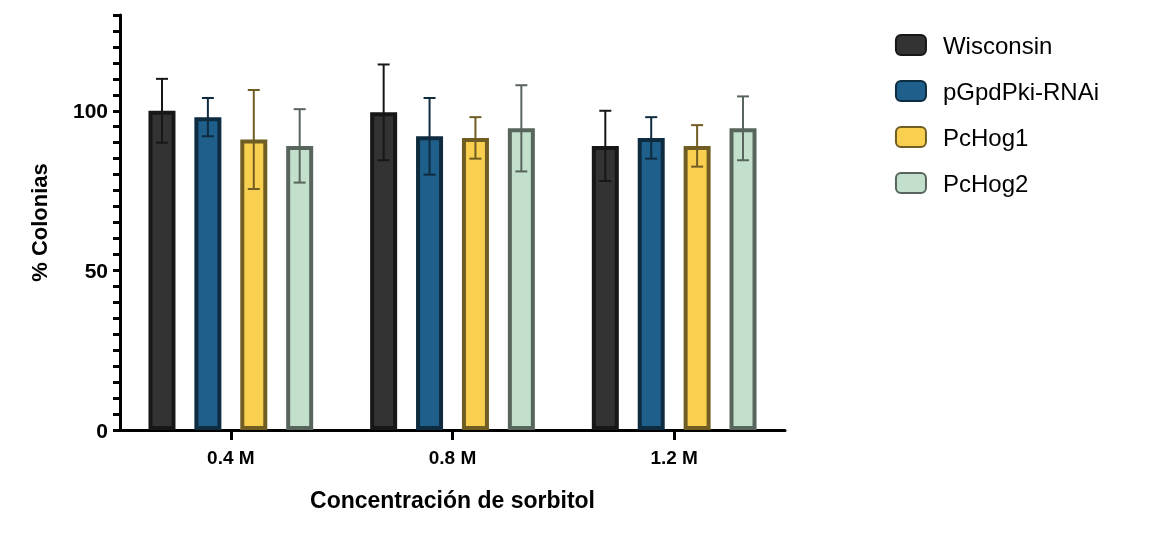 This screenshot has width=1154, height=535. I want to click on x-tick-label: 0.4 M, so click(231, 457).